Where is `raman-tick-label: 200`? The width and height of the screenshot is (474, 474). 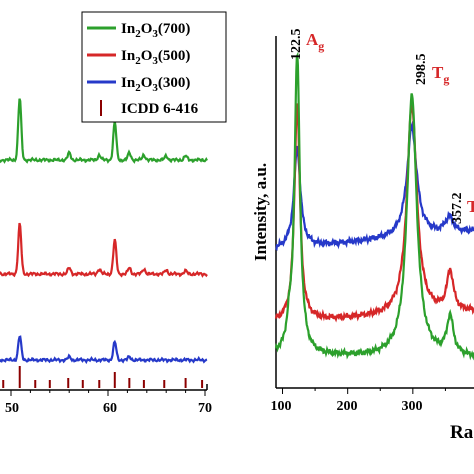
raman-tick-label: 200 is located at coordinates (347, 406).